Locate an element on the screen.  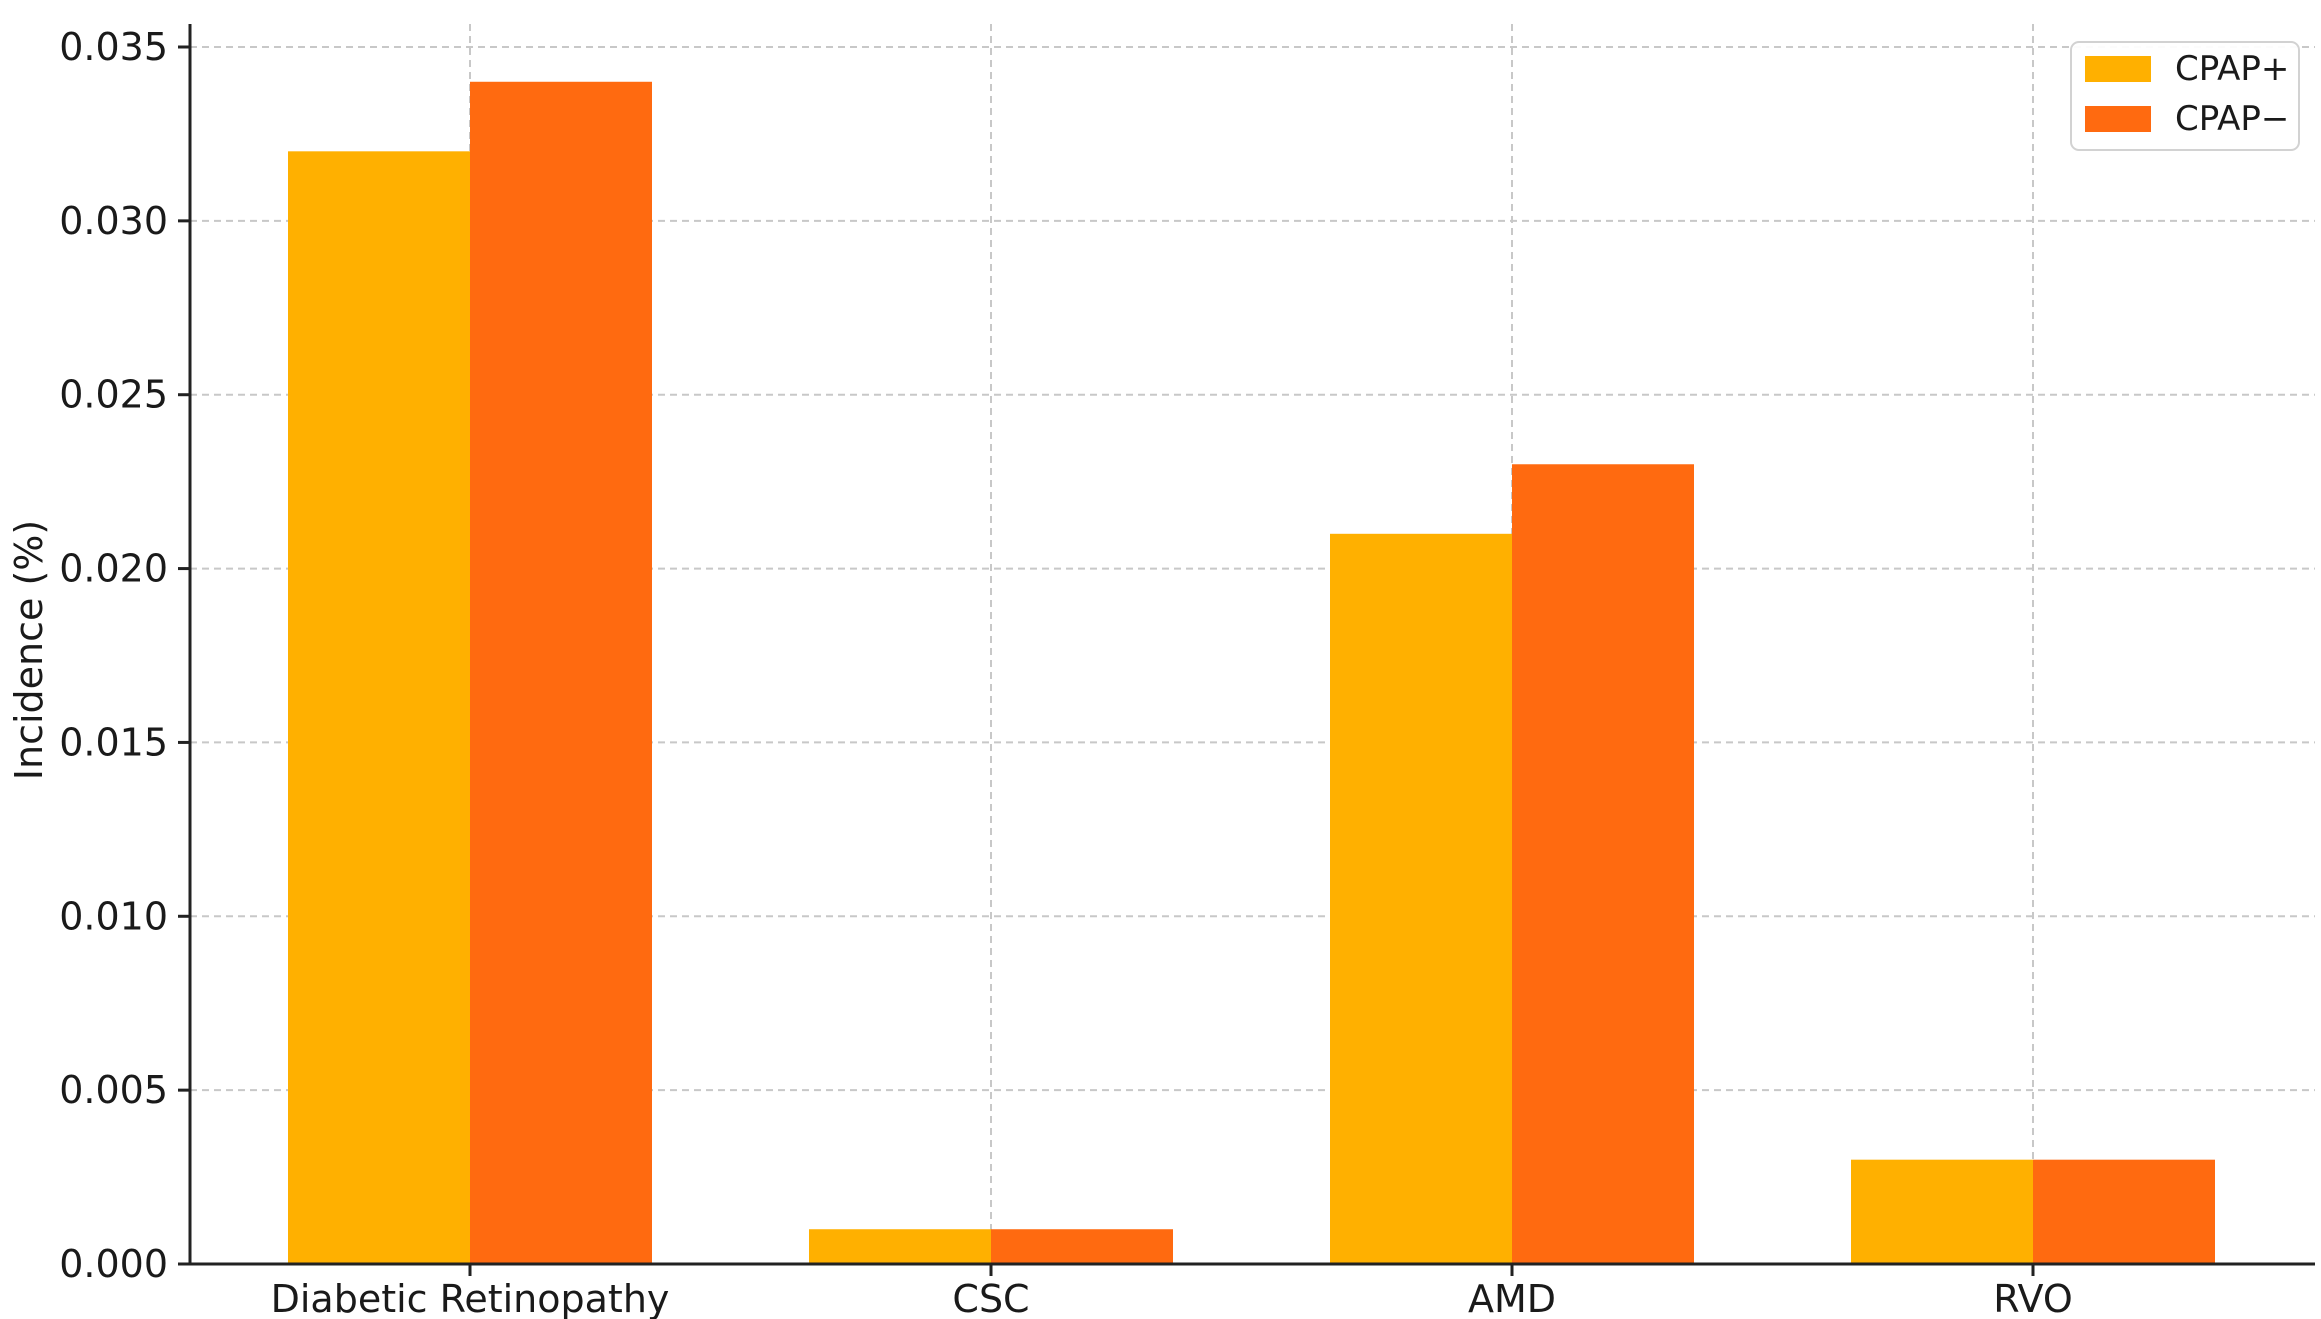
y-tick-labels: 0.000 0.005 0.010 0.015 0.020 0.025 0.030 0.035 is located at coordinates (113, 655).